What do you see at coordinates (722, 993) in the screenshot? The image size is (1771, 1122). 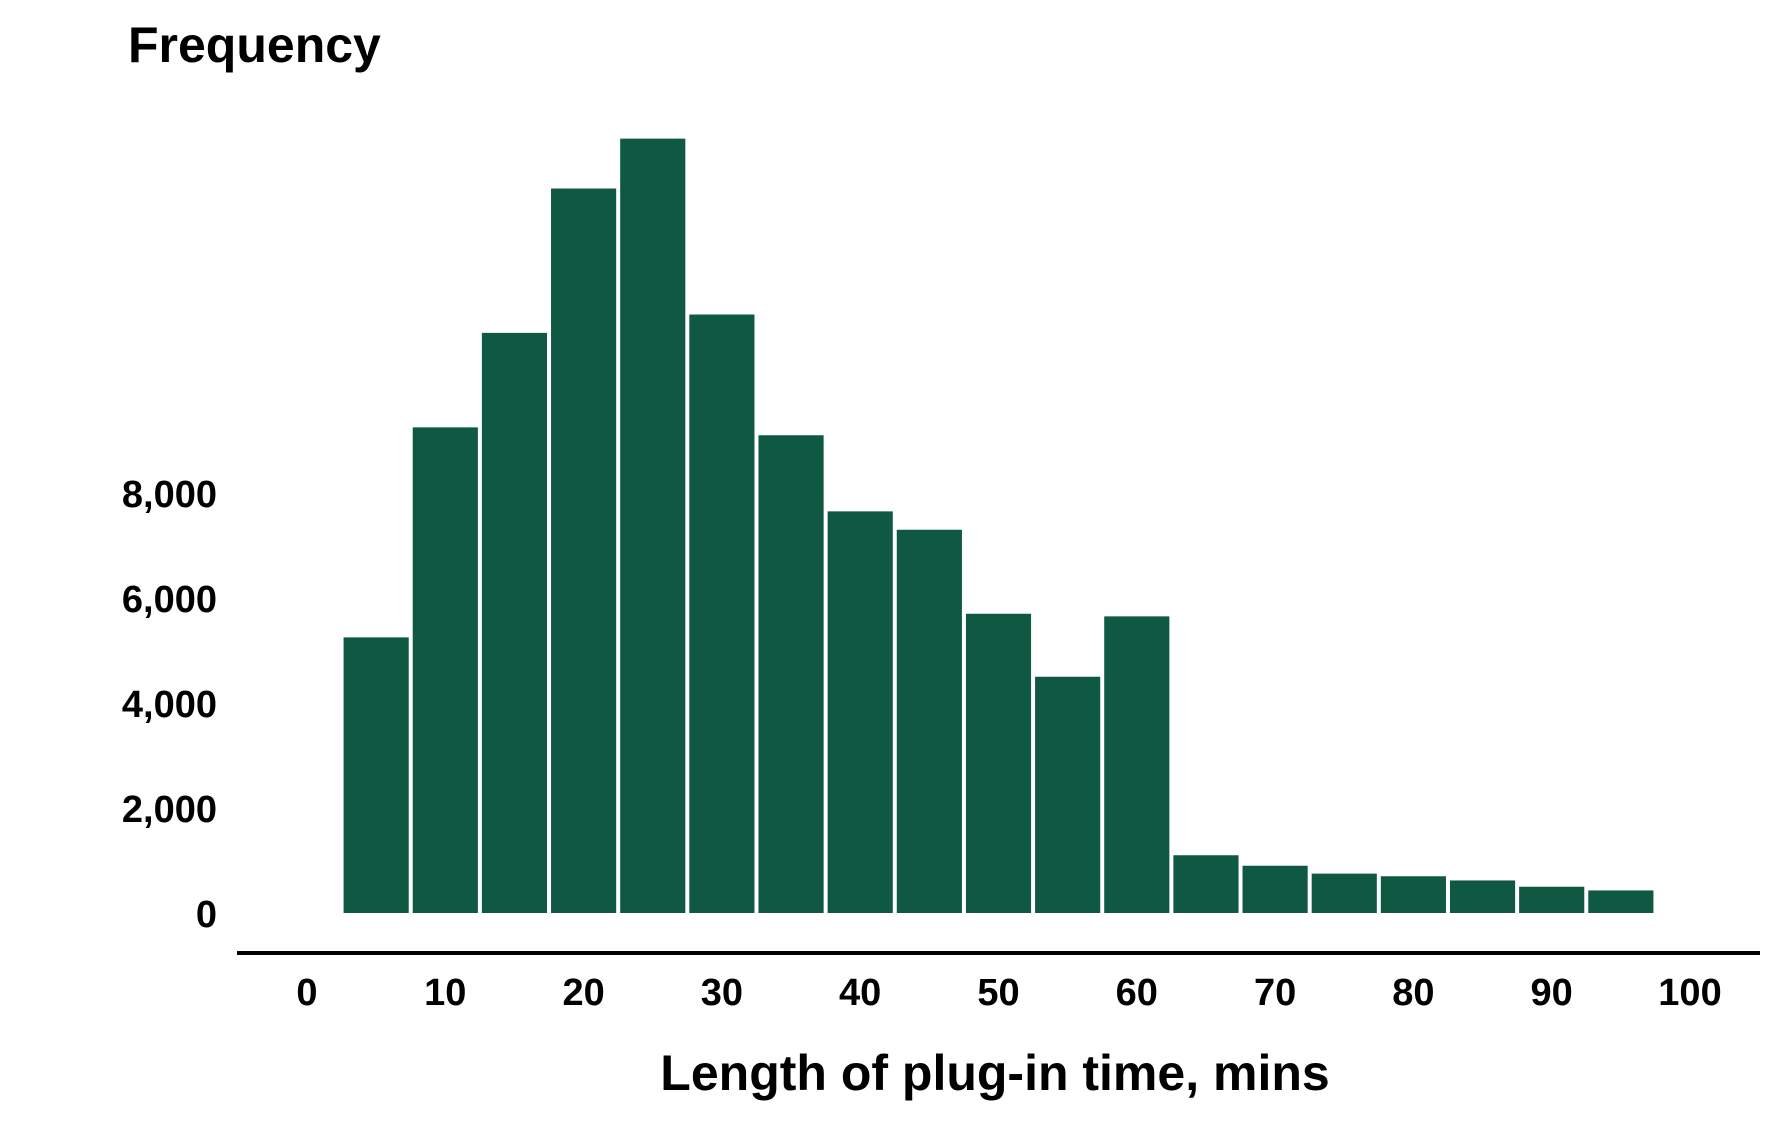 I see `x-tick-label: 30` at bounding box center [722, 993].